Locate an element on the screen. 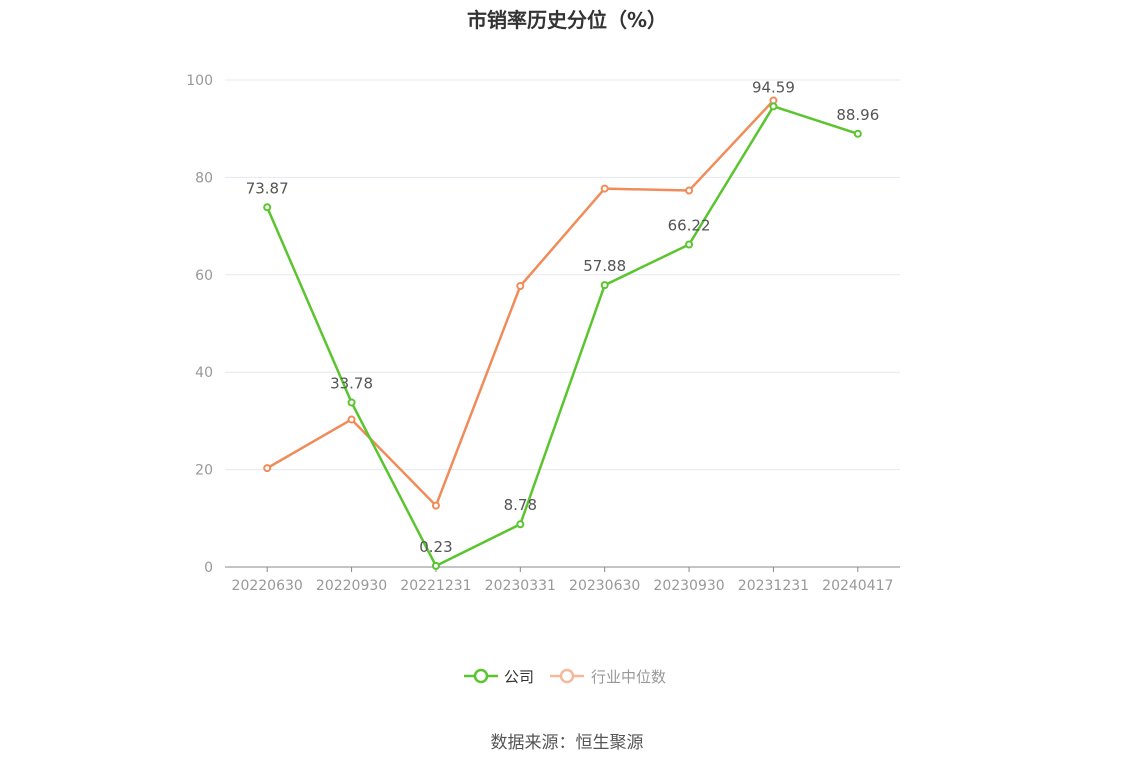 The image size is (1134, 766). legend-company-label: 公司 is located at coordinates (519, 677).